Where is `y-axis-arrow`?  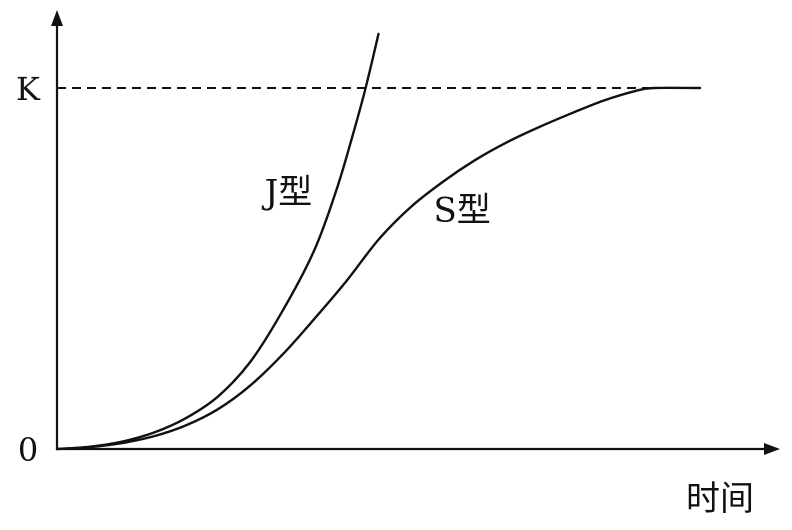 y-axis-arrow is located at coordinates (57, 18).